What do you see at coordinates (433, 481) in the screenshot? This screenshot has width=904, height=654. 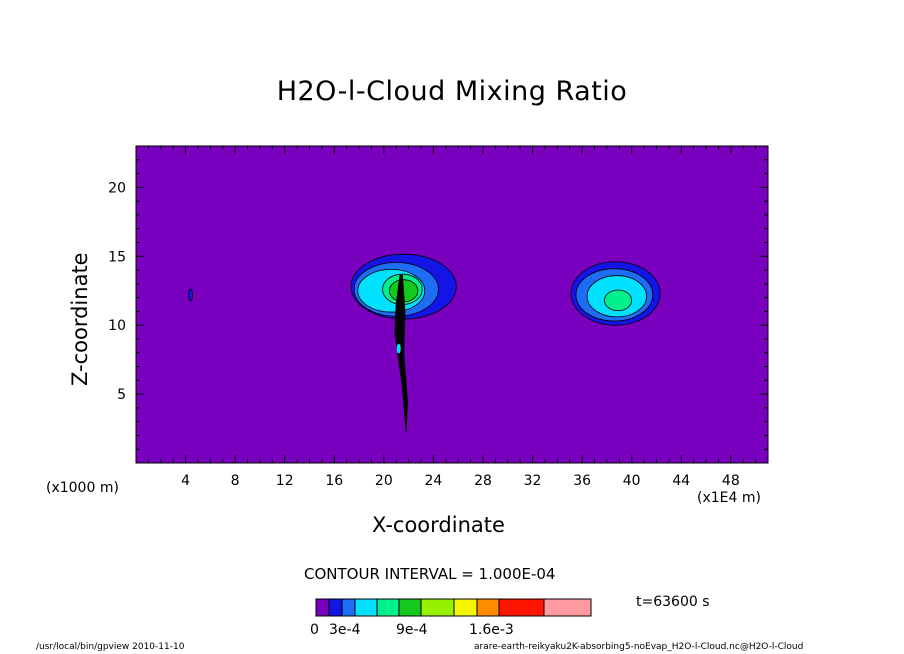 I see `x-tick-label: 24` at bounding box center [433, 481].